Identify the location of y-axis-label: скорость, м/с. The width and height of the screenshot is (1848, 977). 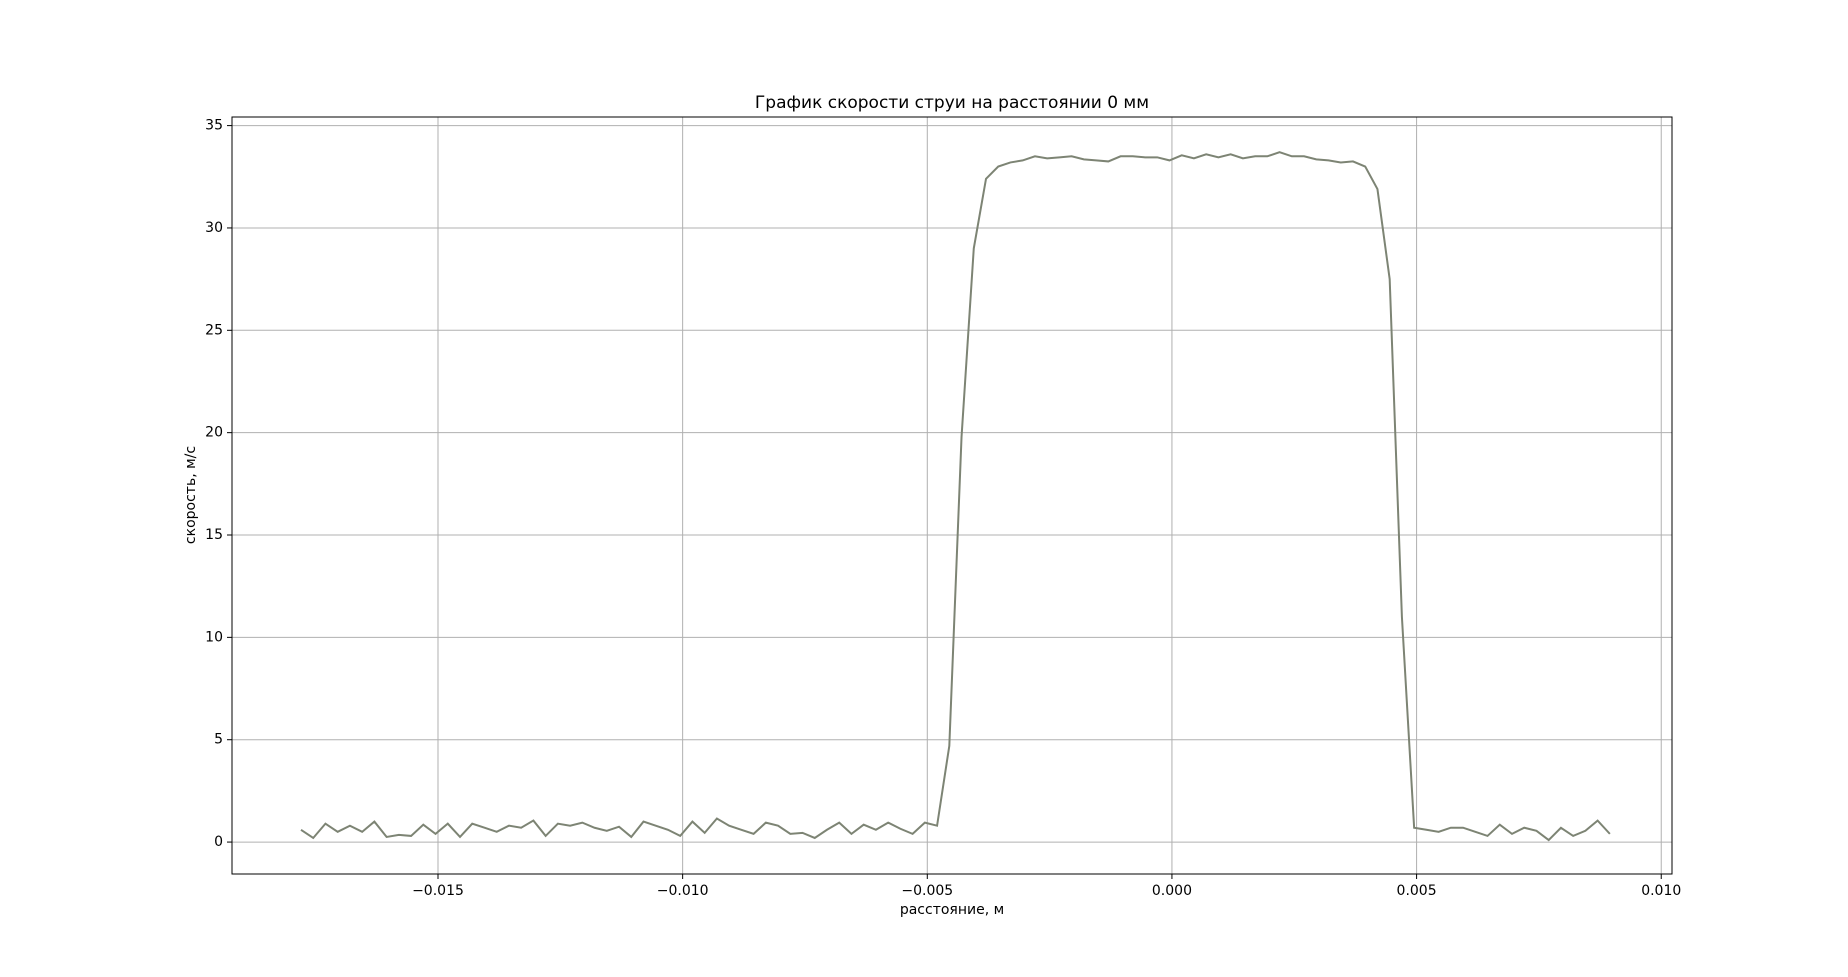
(191, 495).